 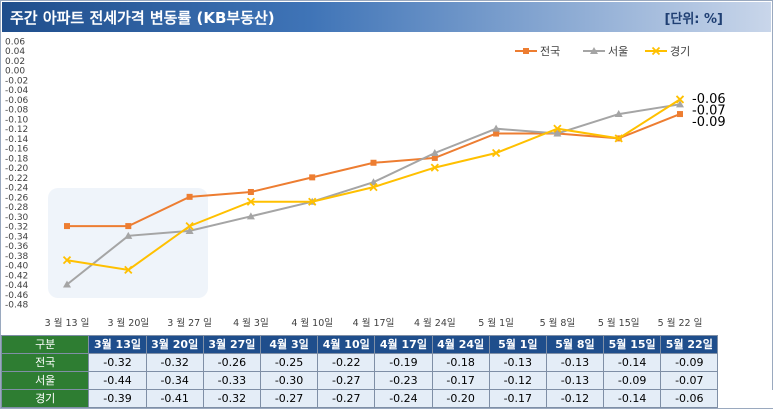 I want to click on legend-label: 서울, so click(x=618, y=51).